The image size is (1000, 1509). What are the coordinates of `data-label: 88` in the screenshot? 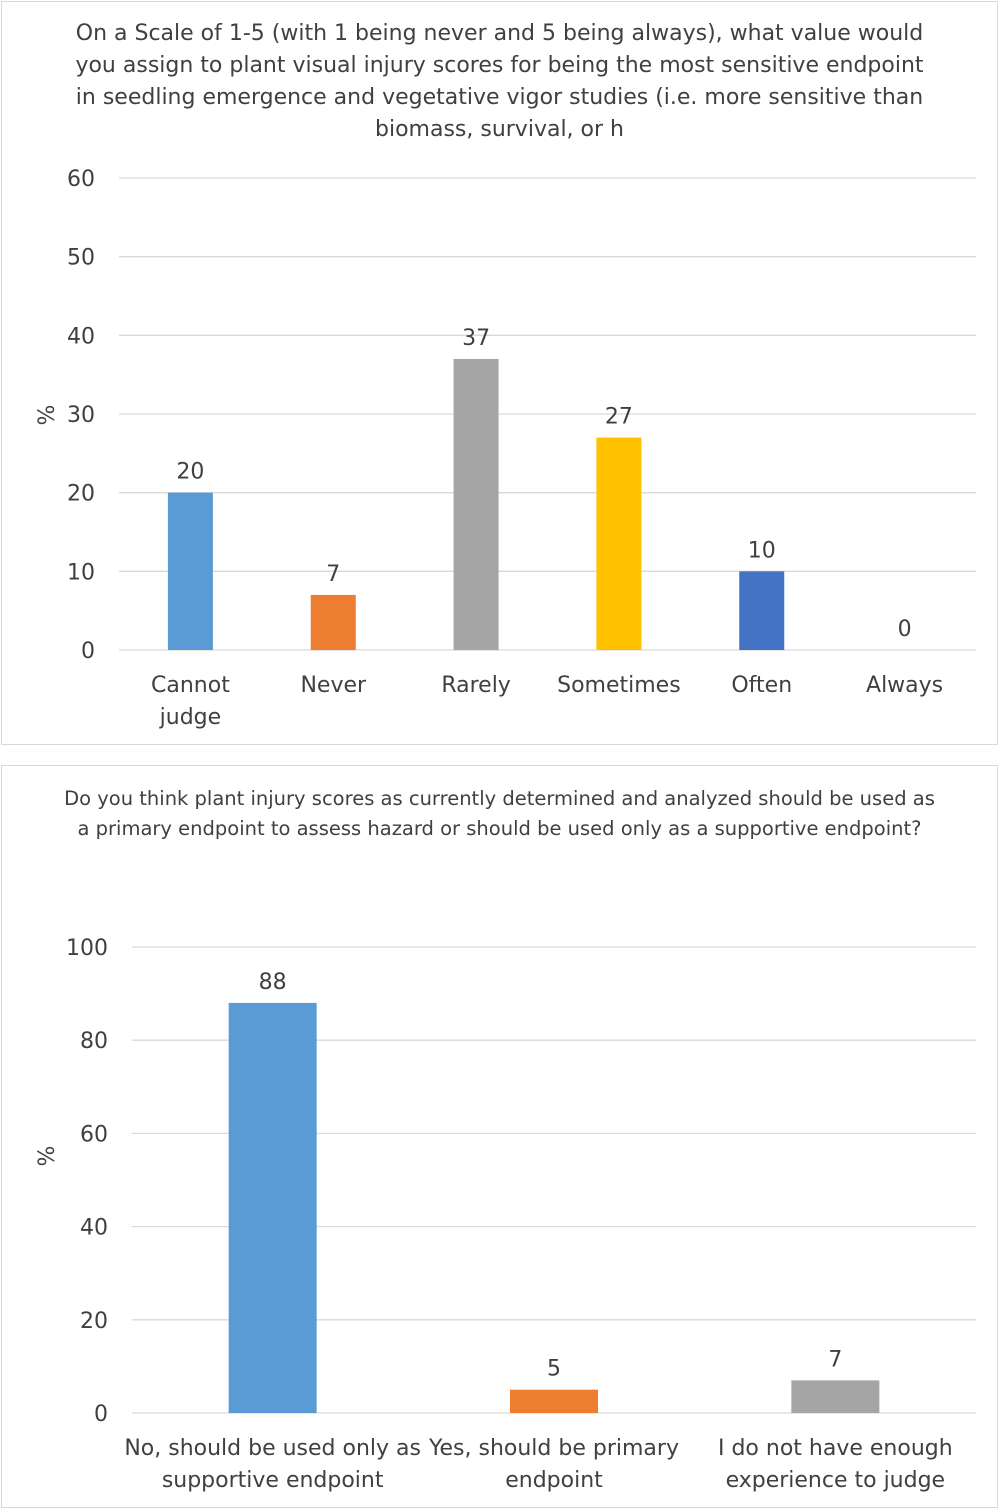 It's located at (273, 982).